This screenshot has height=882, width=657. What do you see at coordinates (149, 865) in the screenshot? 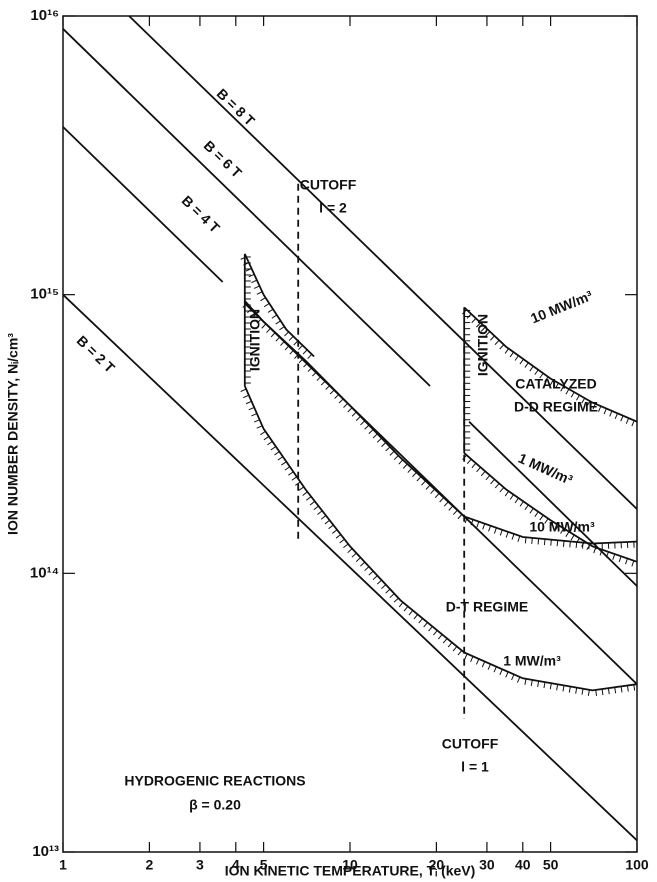
I see `x-tick-label: 2` at bounding box center [149, 865].